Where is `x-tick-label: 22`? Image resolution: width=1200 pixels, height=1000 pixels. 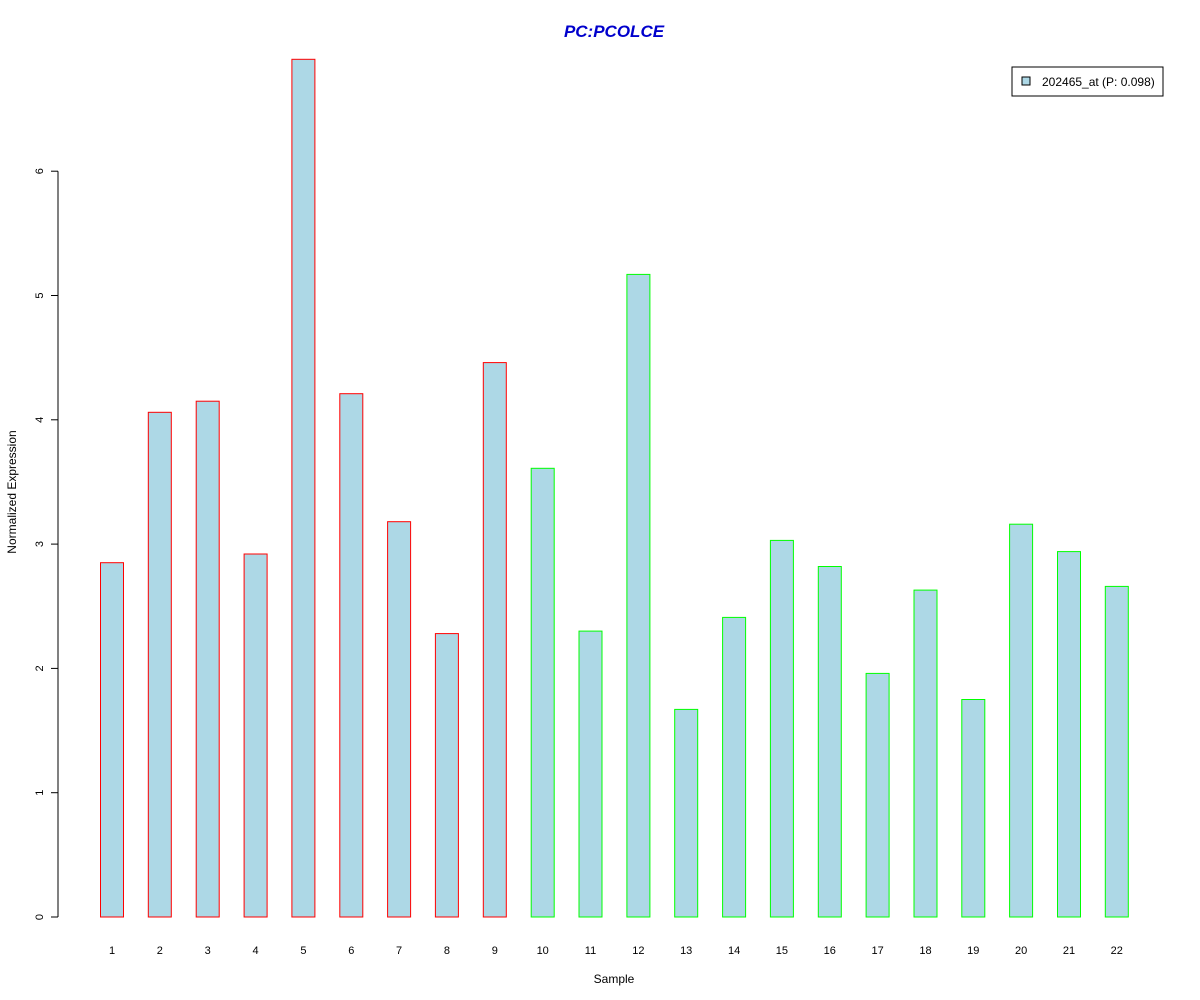 x-tick-label: 22 is located at coordinates (1117, 951).